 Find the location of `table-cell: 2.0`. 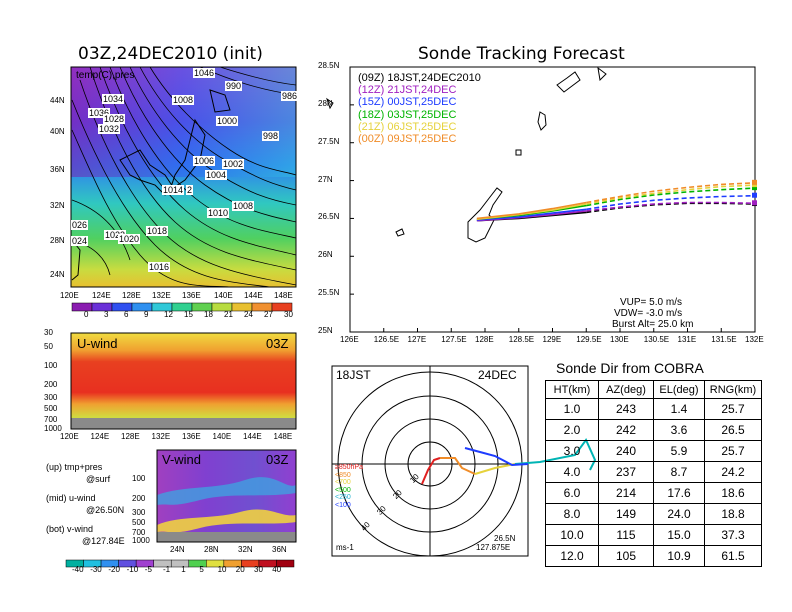

table-cell: 2.0 is located at coordinates (572, 430).